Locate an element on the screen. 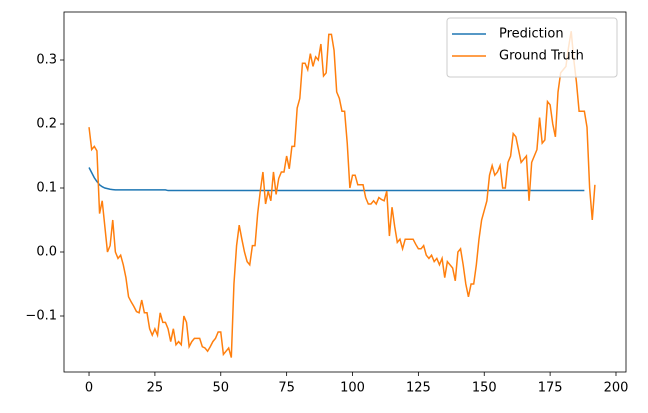 The image size is (648, 413). y-tick-label: 0.0 is located at coordinates (46, 252).